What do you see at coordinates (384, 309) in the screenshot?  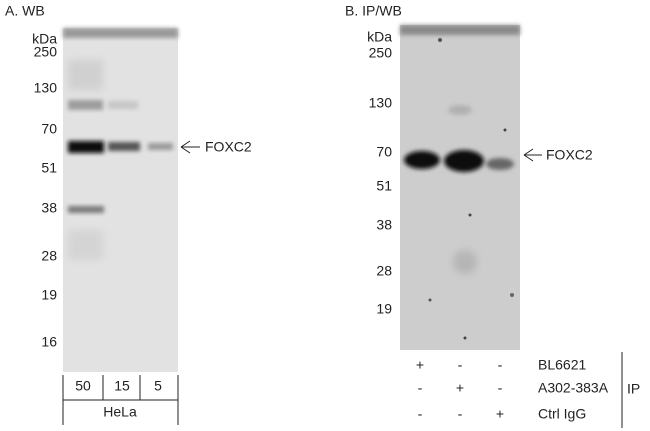 I see `marker-b: 19` at bounding box center [384, 309].